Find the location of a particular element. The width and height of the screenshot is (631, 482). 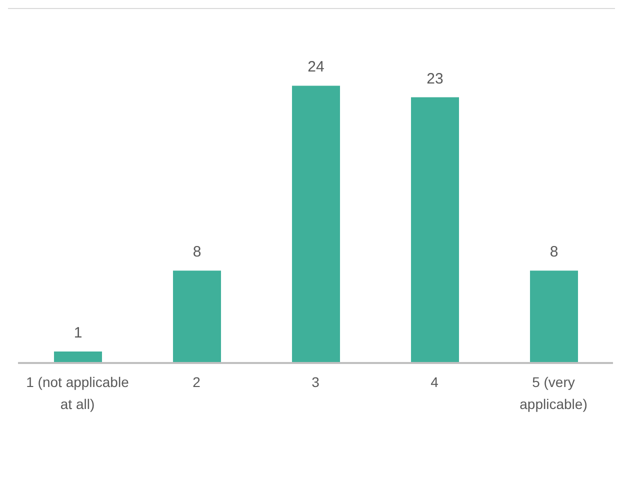

x-tick-label: 5 (very applicable) is located at coordinates (554, 393).